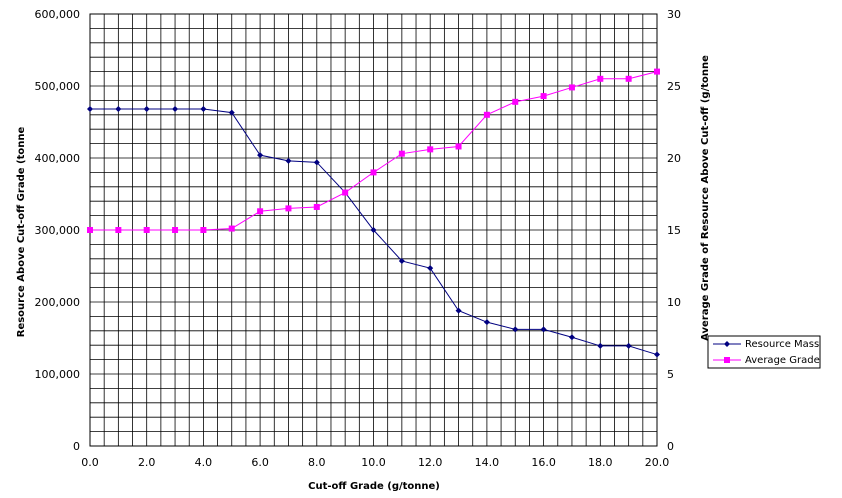  I want to click on y2-tick-label: 15, so click(674, 230).